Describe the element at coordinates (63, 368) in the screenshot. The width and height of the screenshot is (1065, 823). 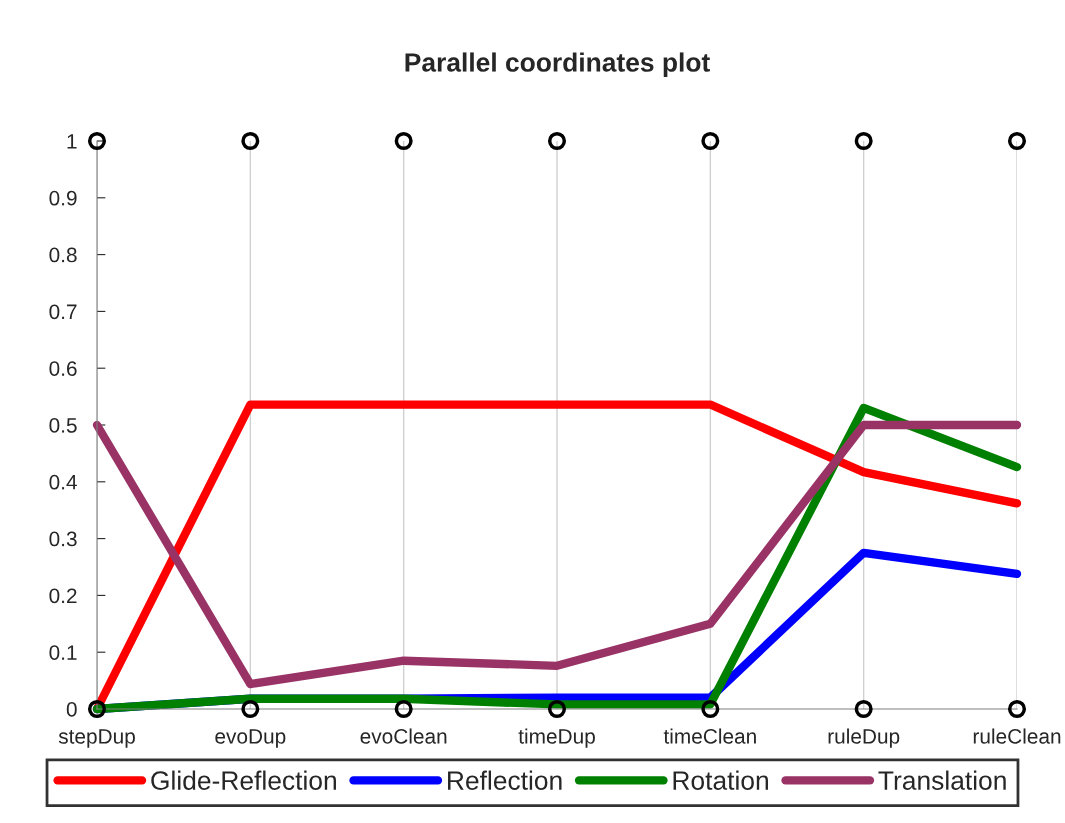
I see `y-tick-label: 0.6` at that location.